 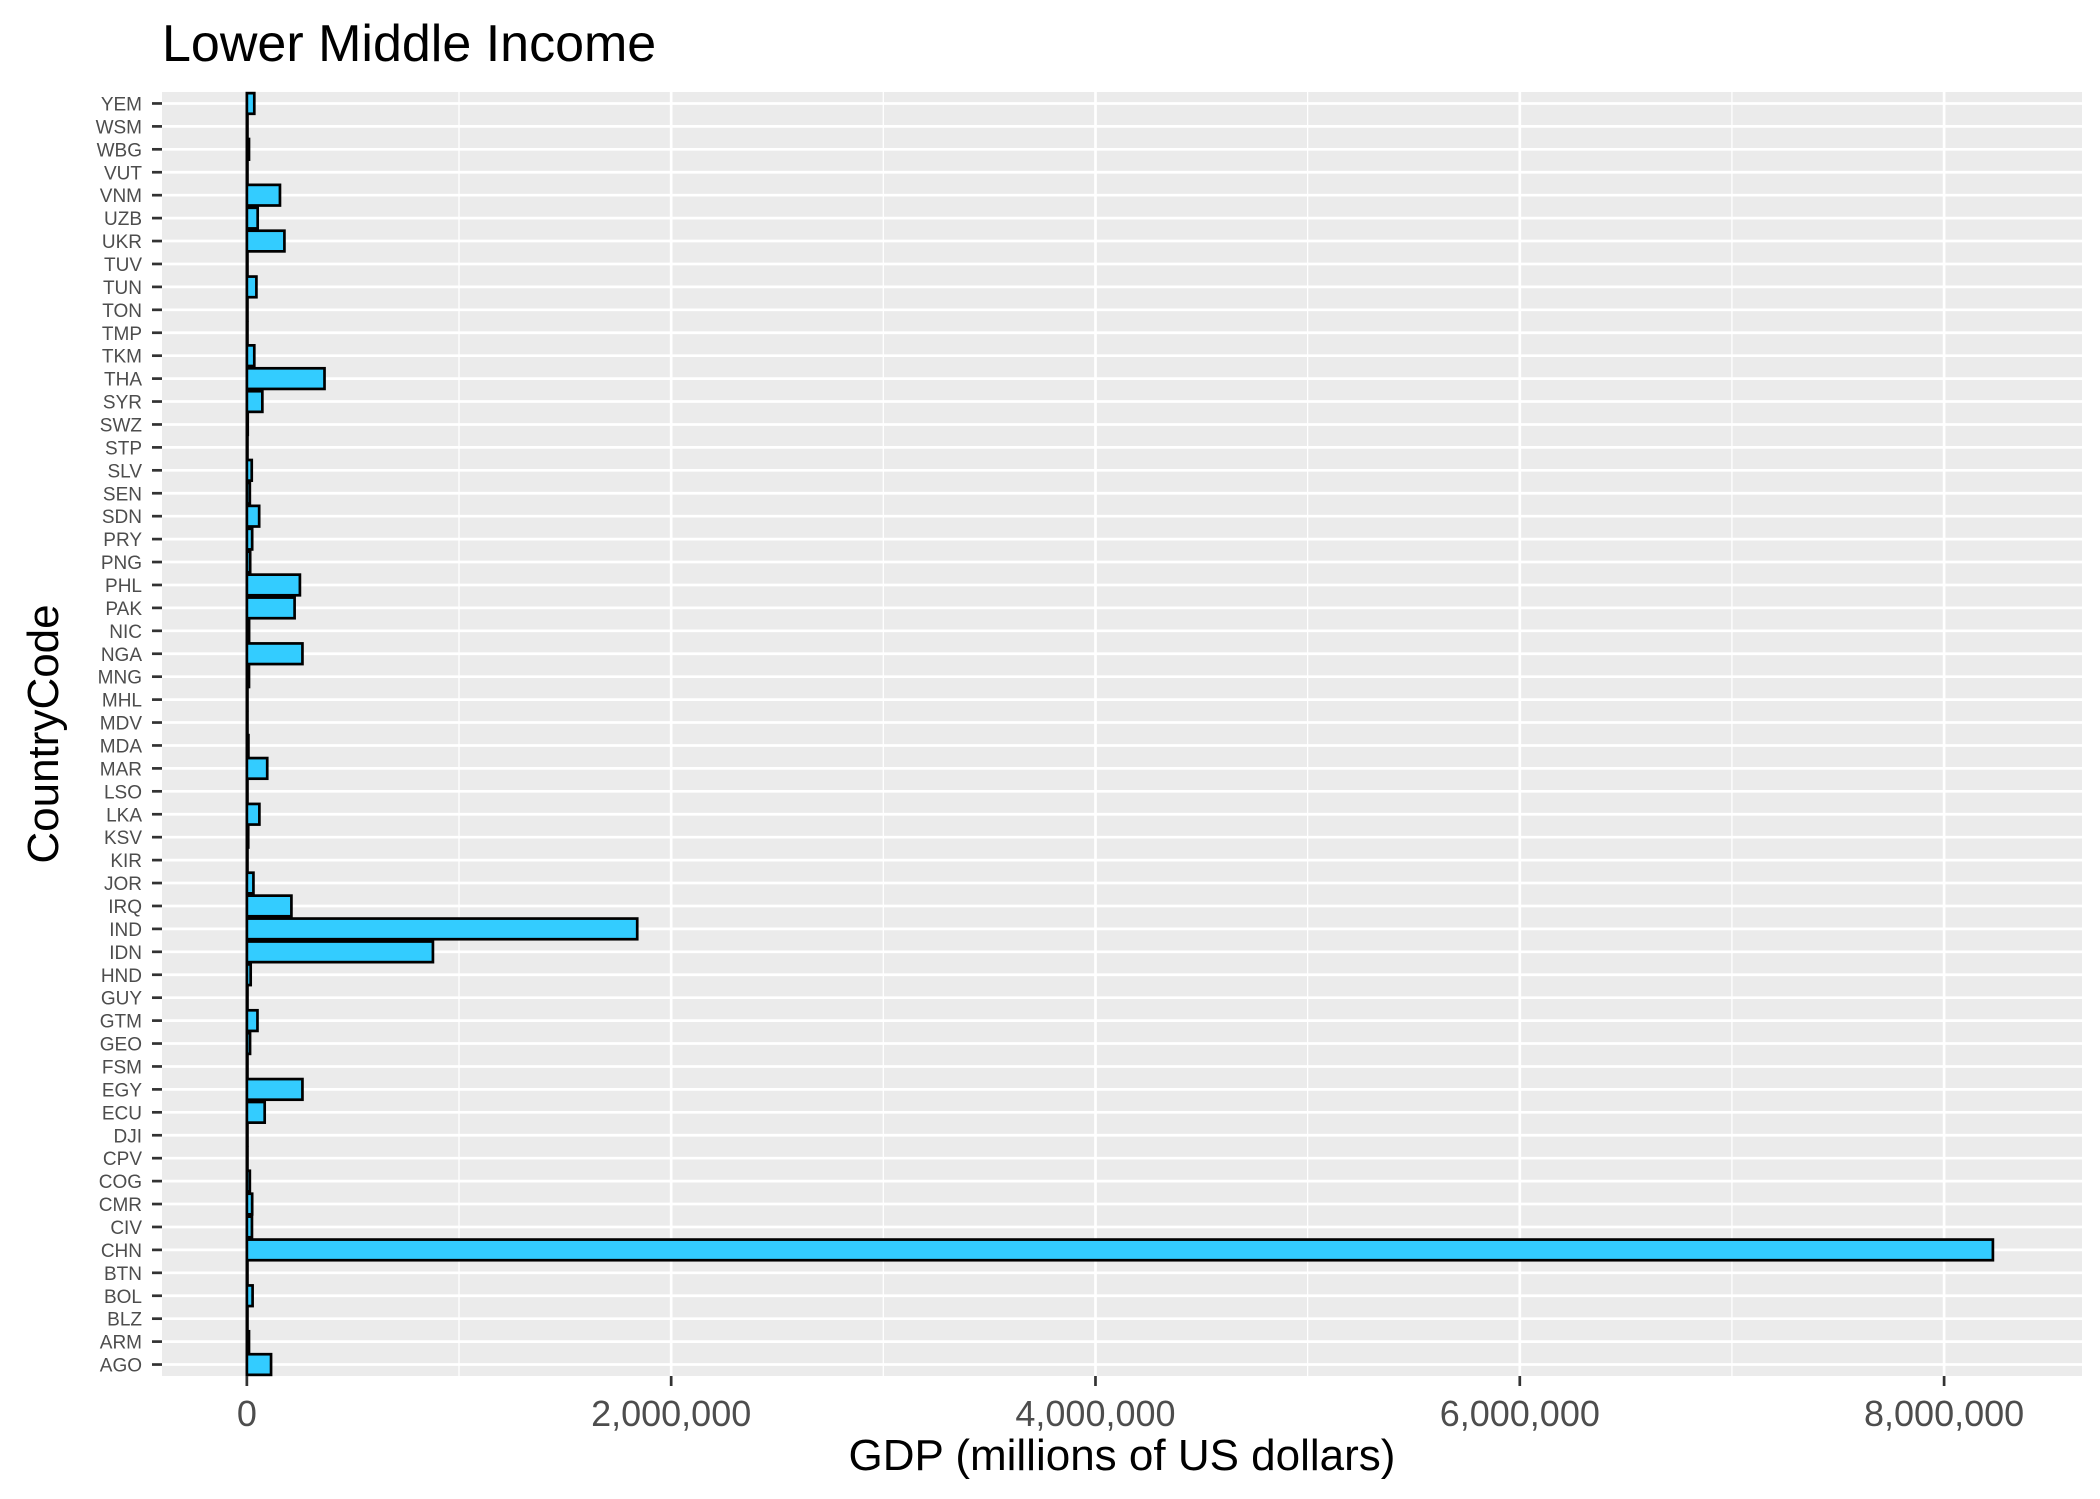 What do you see at coordinates (247, 1319) in the screenshot?
I see `bar-blz` at bounding box center [247, 1319].